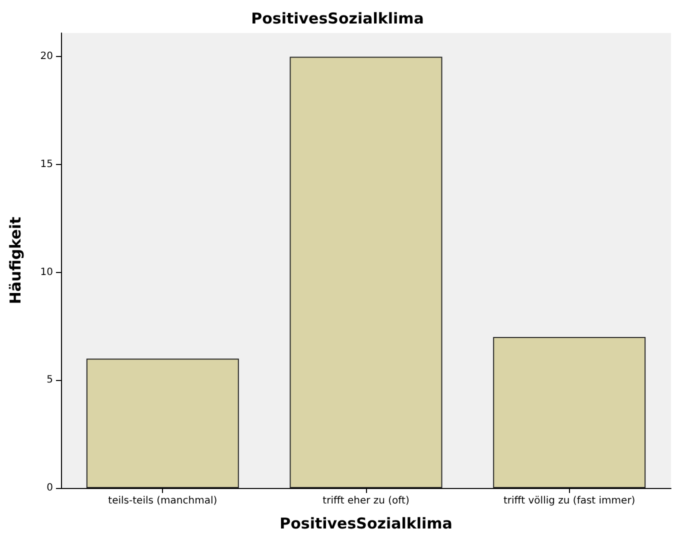 This screenshot has height=537, width=675. Describe the element at coordinates (46, 56) in the screenshot. I see `y-tick-label: 20` at that location.